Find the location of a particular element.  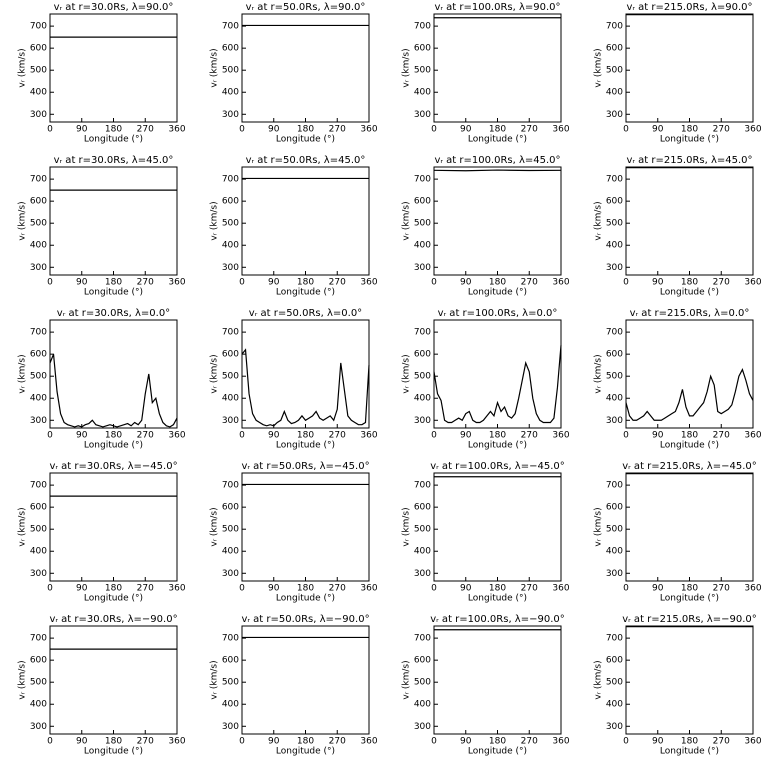

chart-title: vᵣ at r=215.0Rs, λ=90.0° is located at coordinates (689, 7).